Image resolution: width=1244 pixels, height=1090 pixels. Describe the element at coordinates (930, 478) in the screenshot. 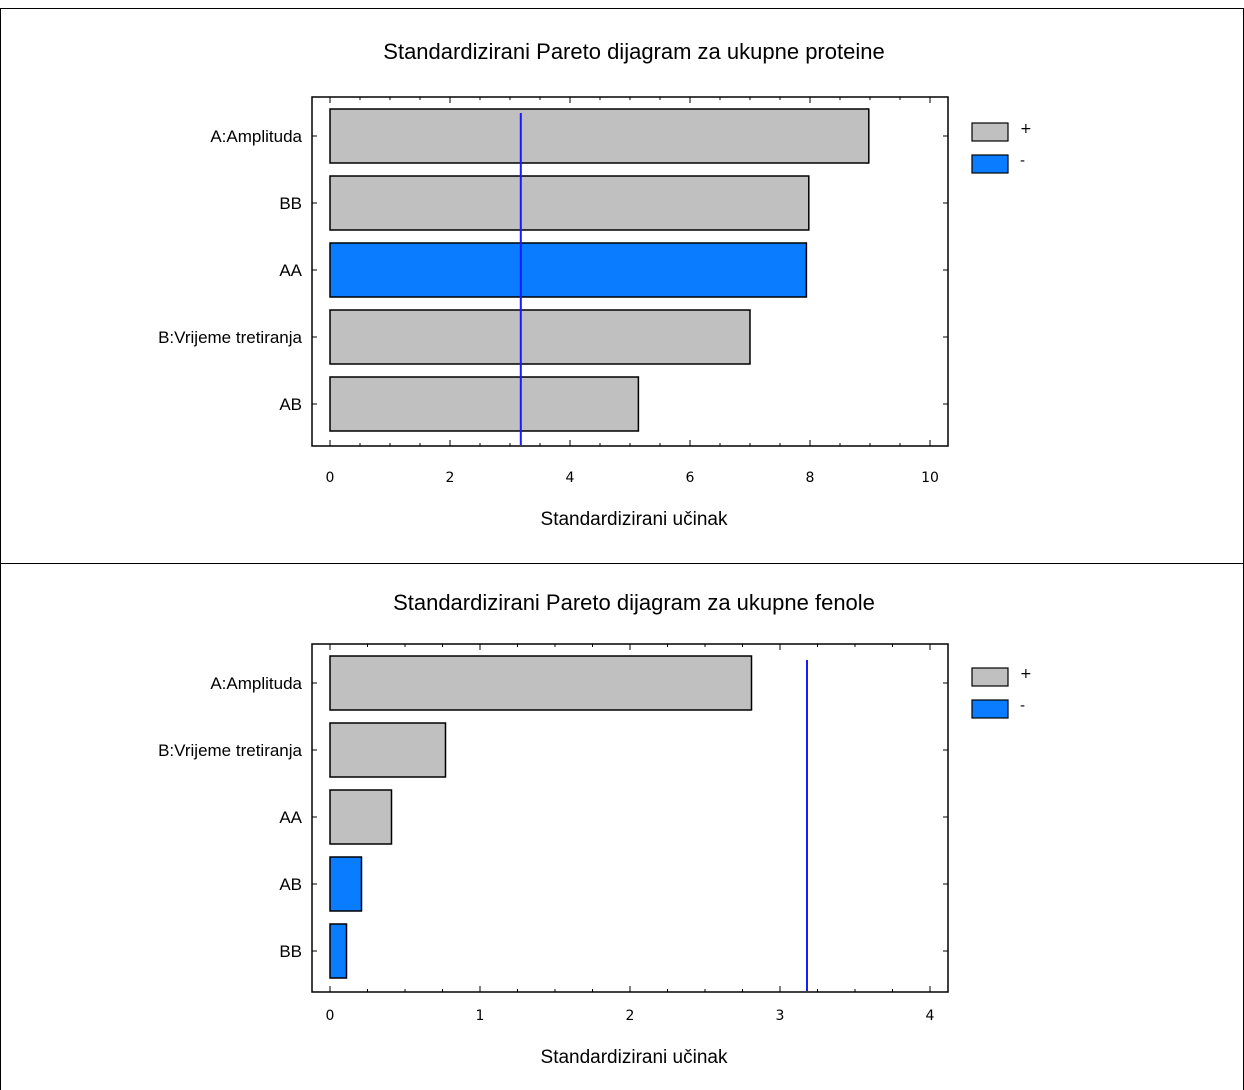

I see `x-tick-label: 10` at that location.